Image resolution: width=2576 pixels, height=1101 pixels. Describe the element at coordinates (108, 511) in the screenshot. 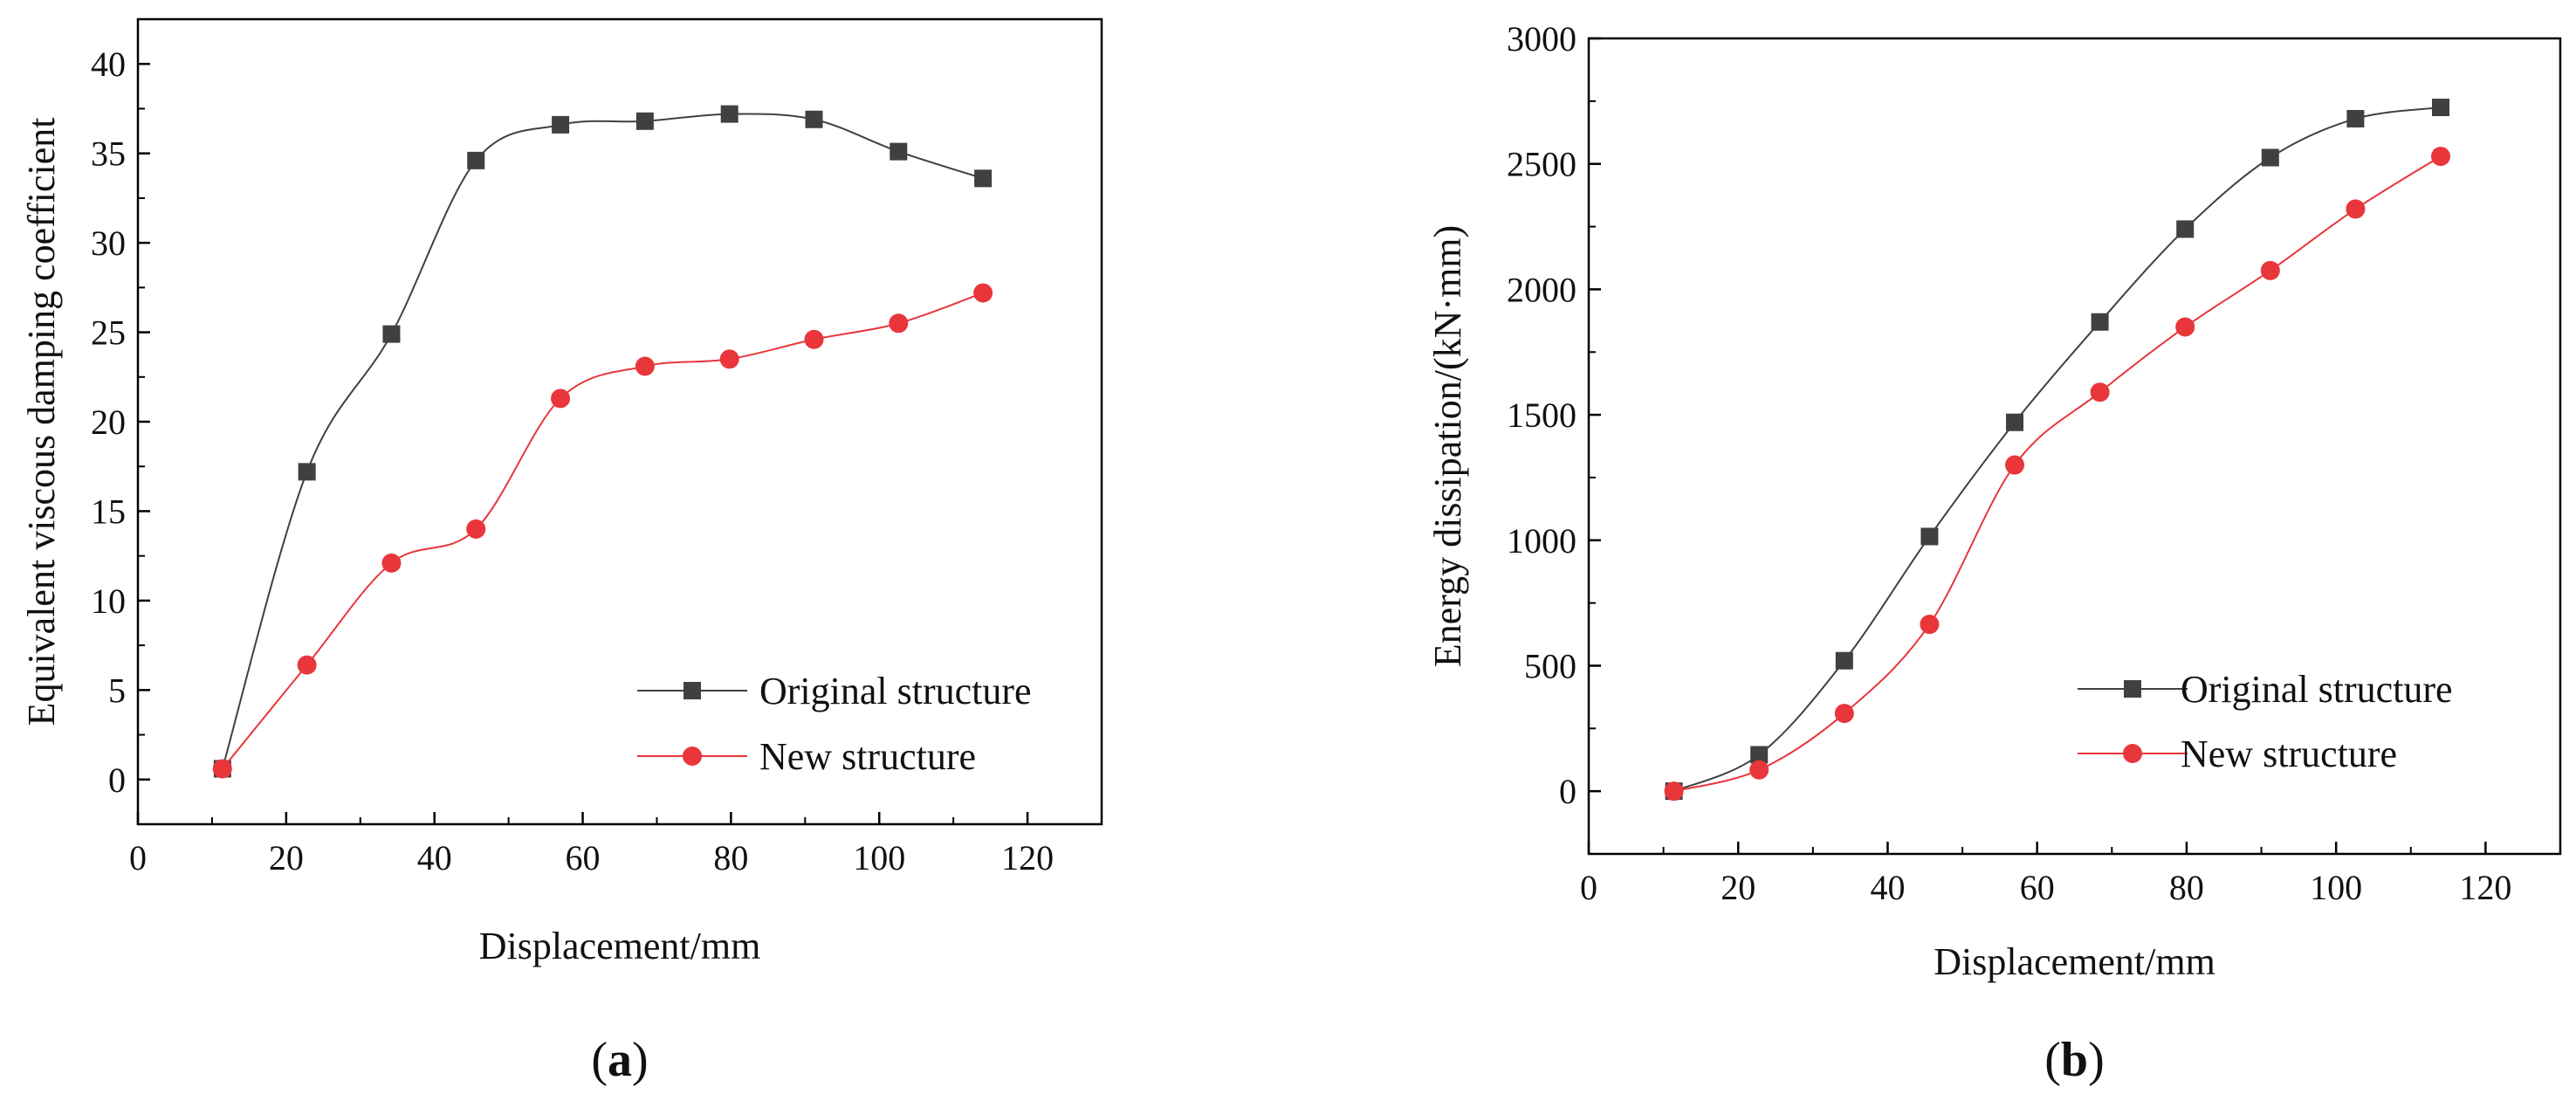

I see `y-tick-label: 15` at that location.